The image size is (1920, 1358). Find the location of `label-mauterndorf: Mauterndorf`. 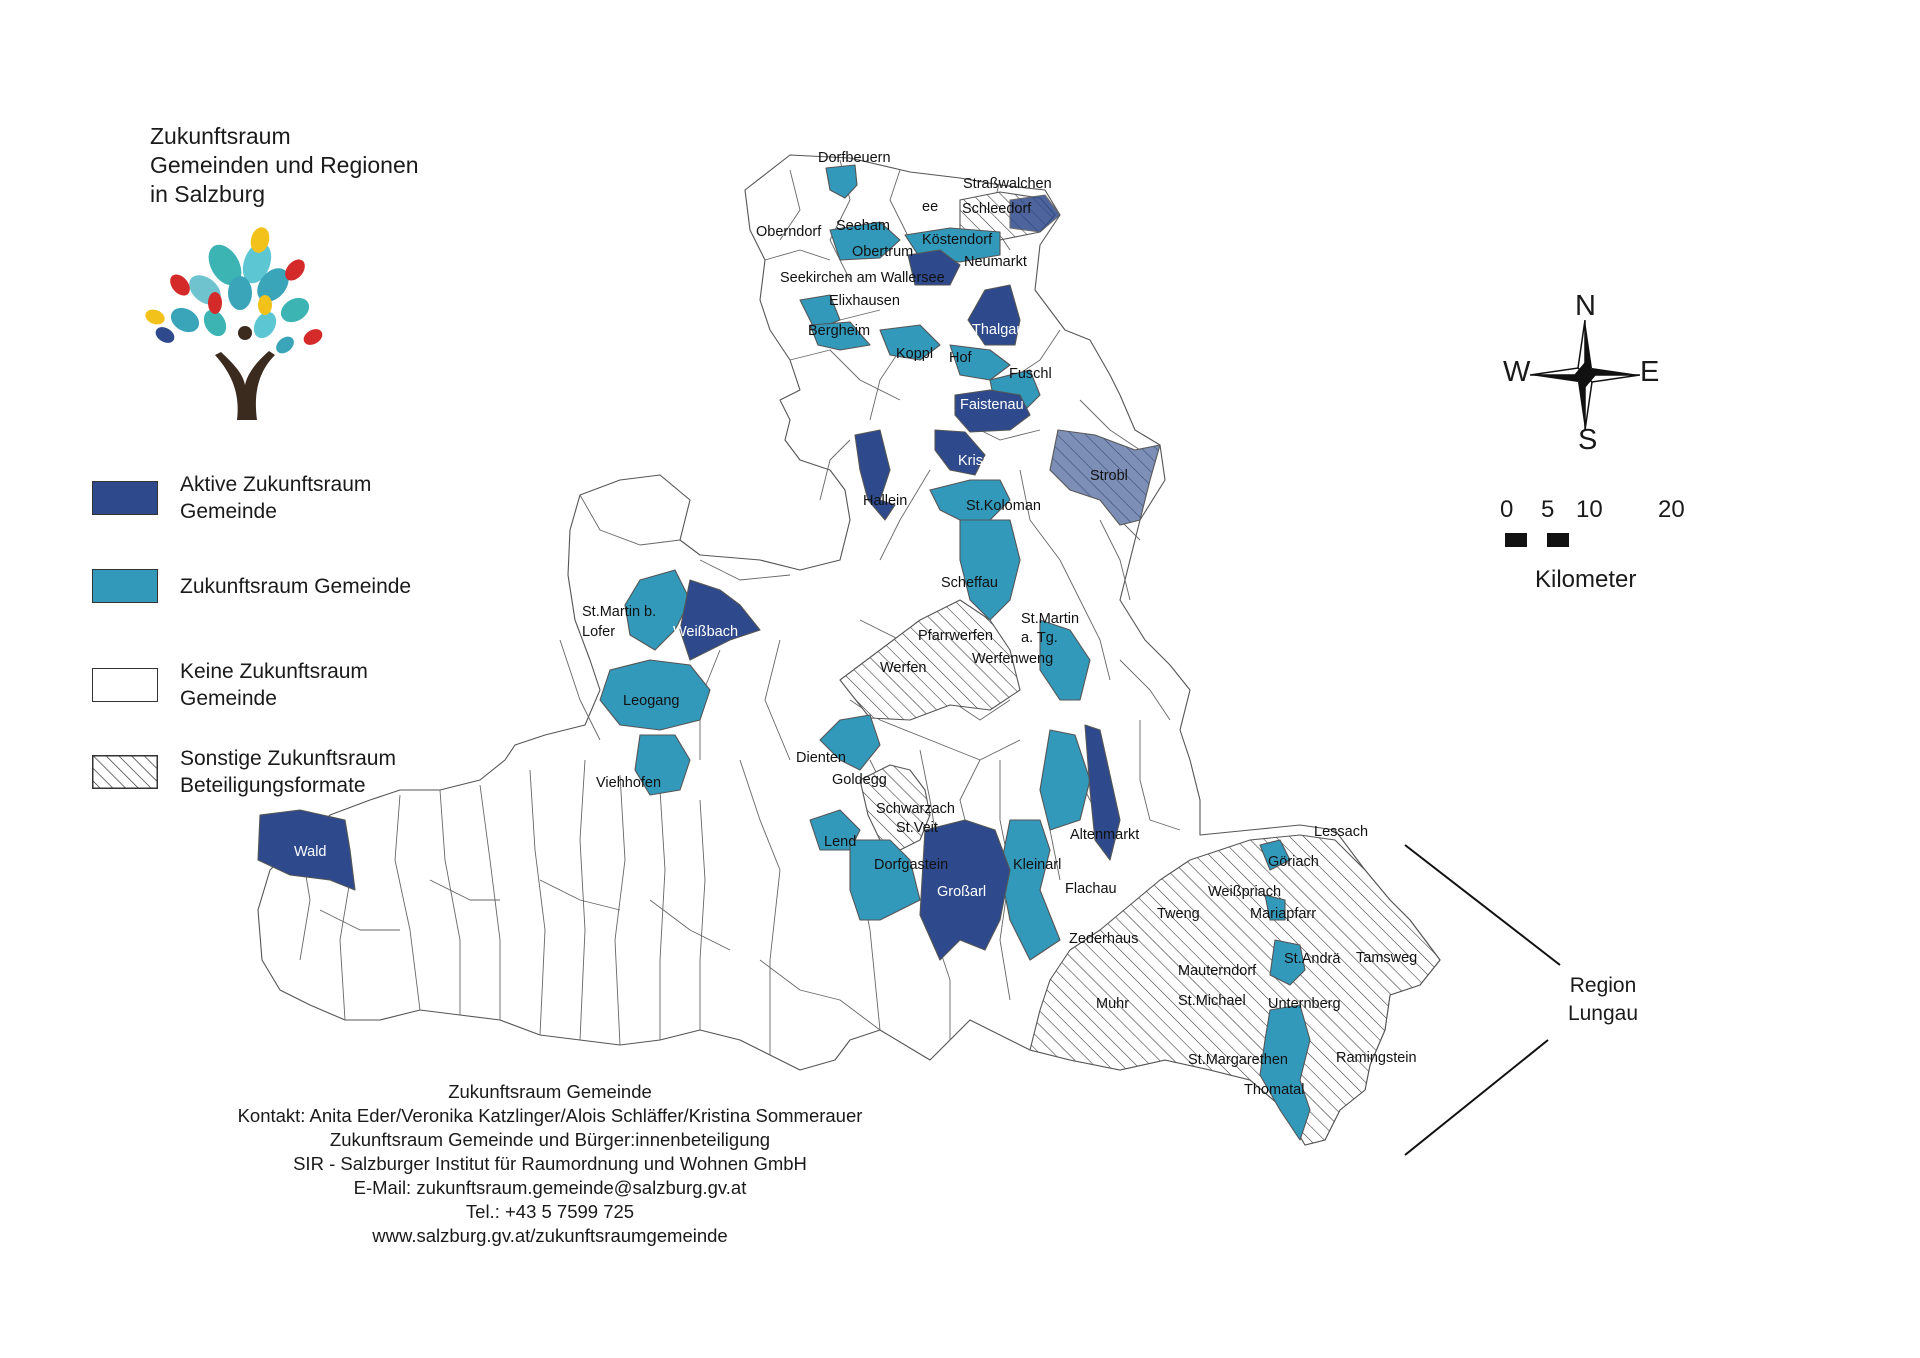

label-mauterndorf: Mauterndorf is located at coordinates (1217, 971).